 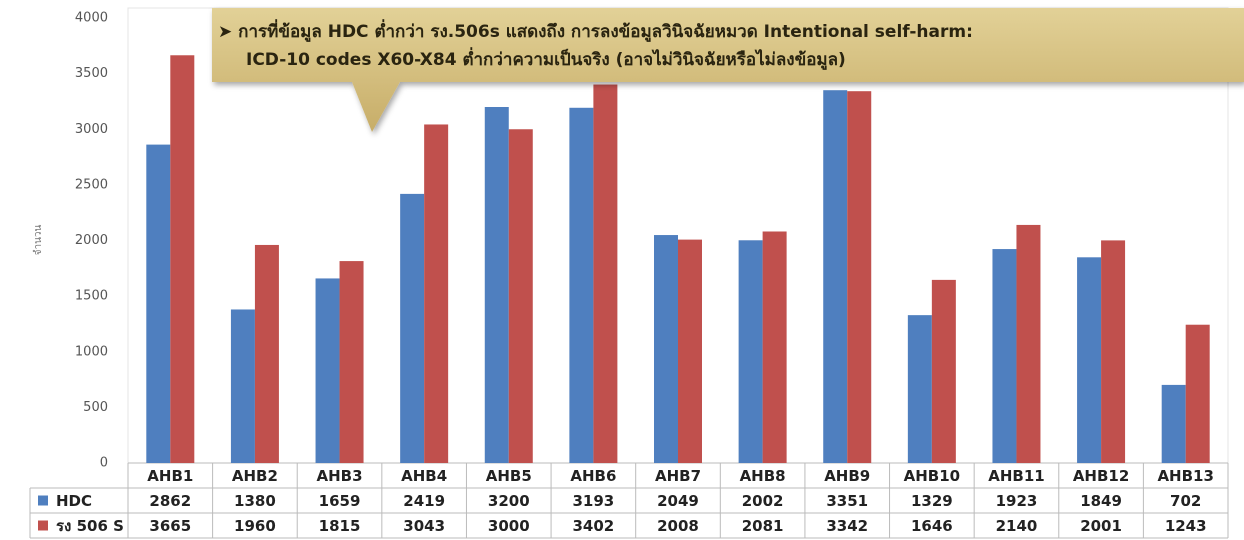 I want to click on y-tick-label: 500, so click(x=95, y=407).